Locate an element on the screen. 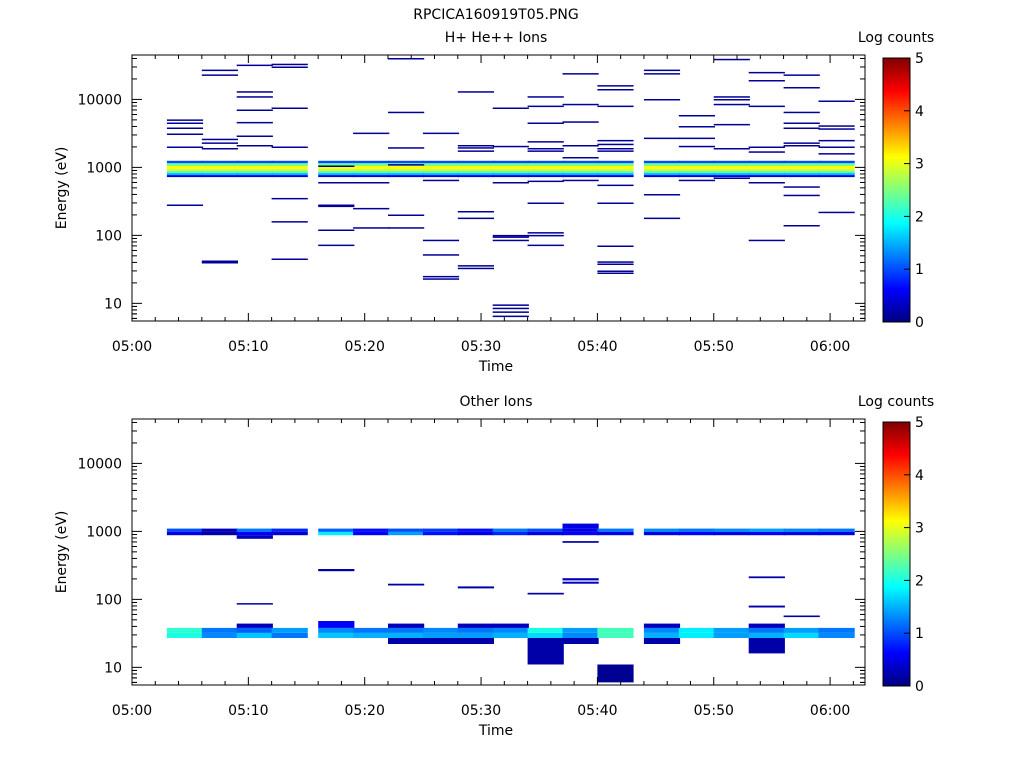 Image resolution: width=1024 pixels, height=768 pixels. top-colorbar is located at coordinates (896, 190).